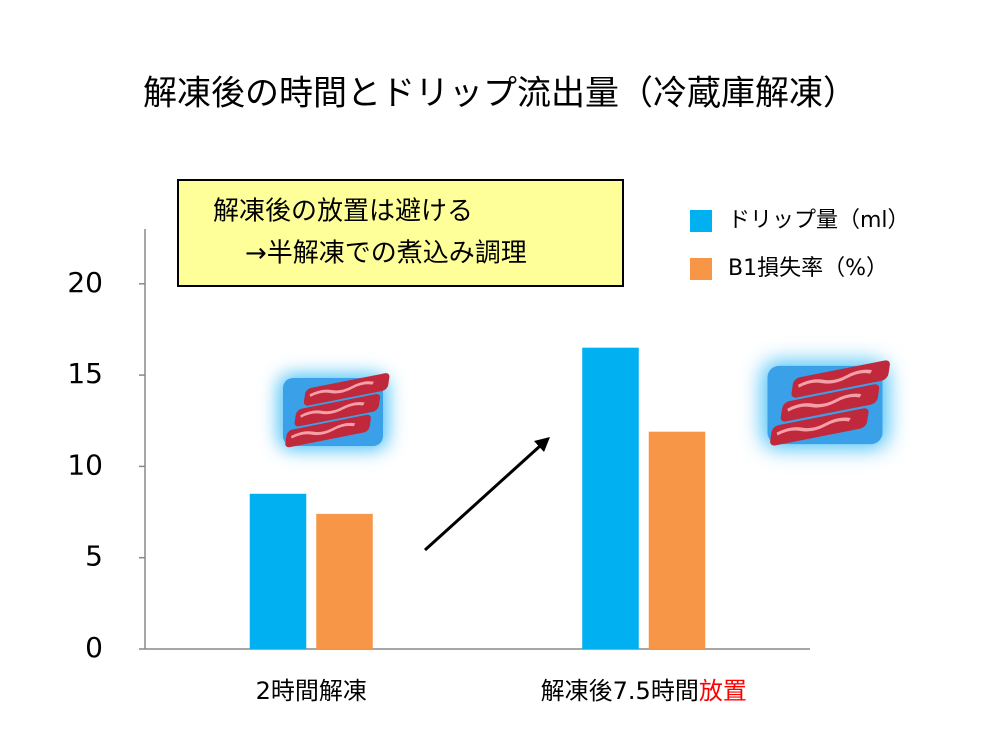 This screenshot has height=750, width=1000. I want to click on annotation: →半解凍での煮込み調理, so click(386, 254).